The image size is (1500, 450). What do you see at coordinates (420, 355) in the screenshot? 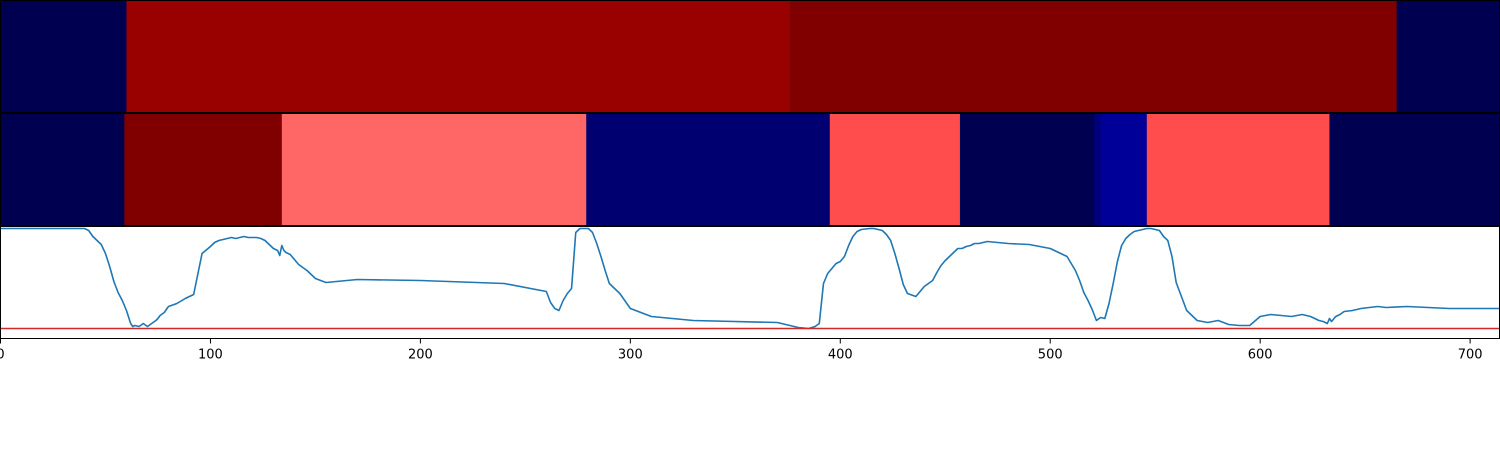
I see `x-tick-label-200: 200` at bounding box center [420, 355].